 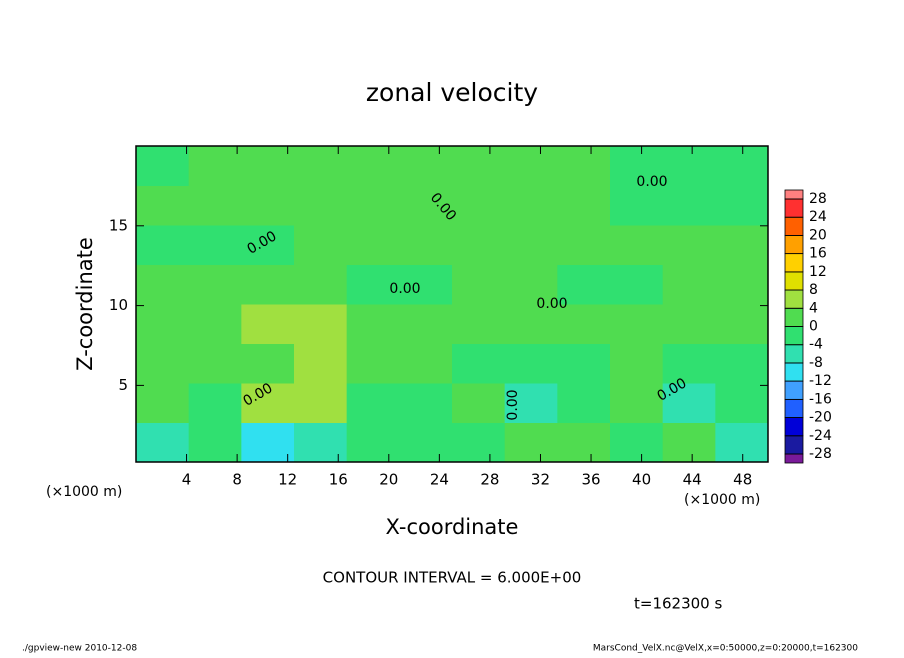 I want to click on x-tick-label: 24, so click(x=439, y=480).